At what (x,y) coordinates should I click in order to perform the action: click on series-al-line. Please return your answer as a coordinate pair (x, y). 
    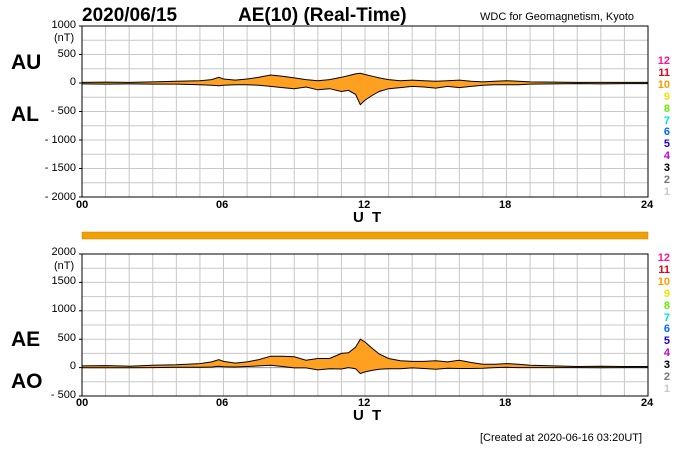
    Looking at the image, I should click on (364, 94).